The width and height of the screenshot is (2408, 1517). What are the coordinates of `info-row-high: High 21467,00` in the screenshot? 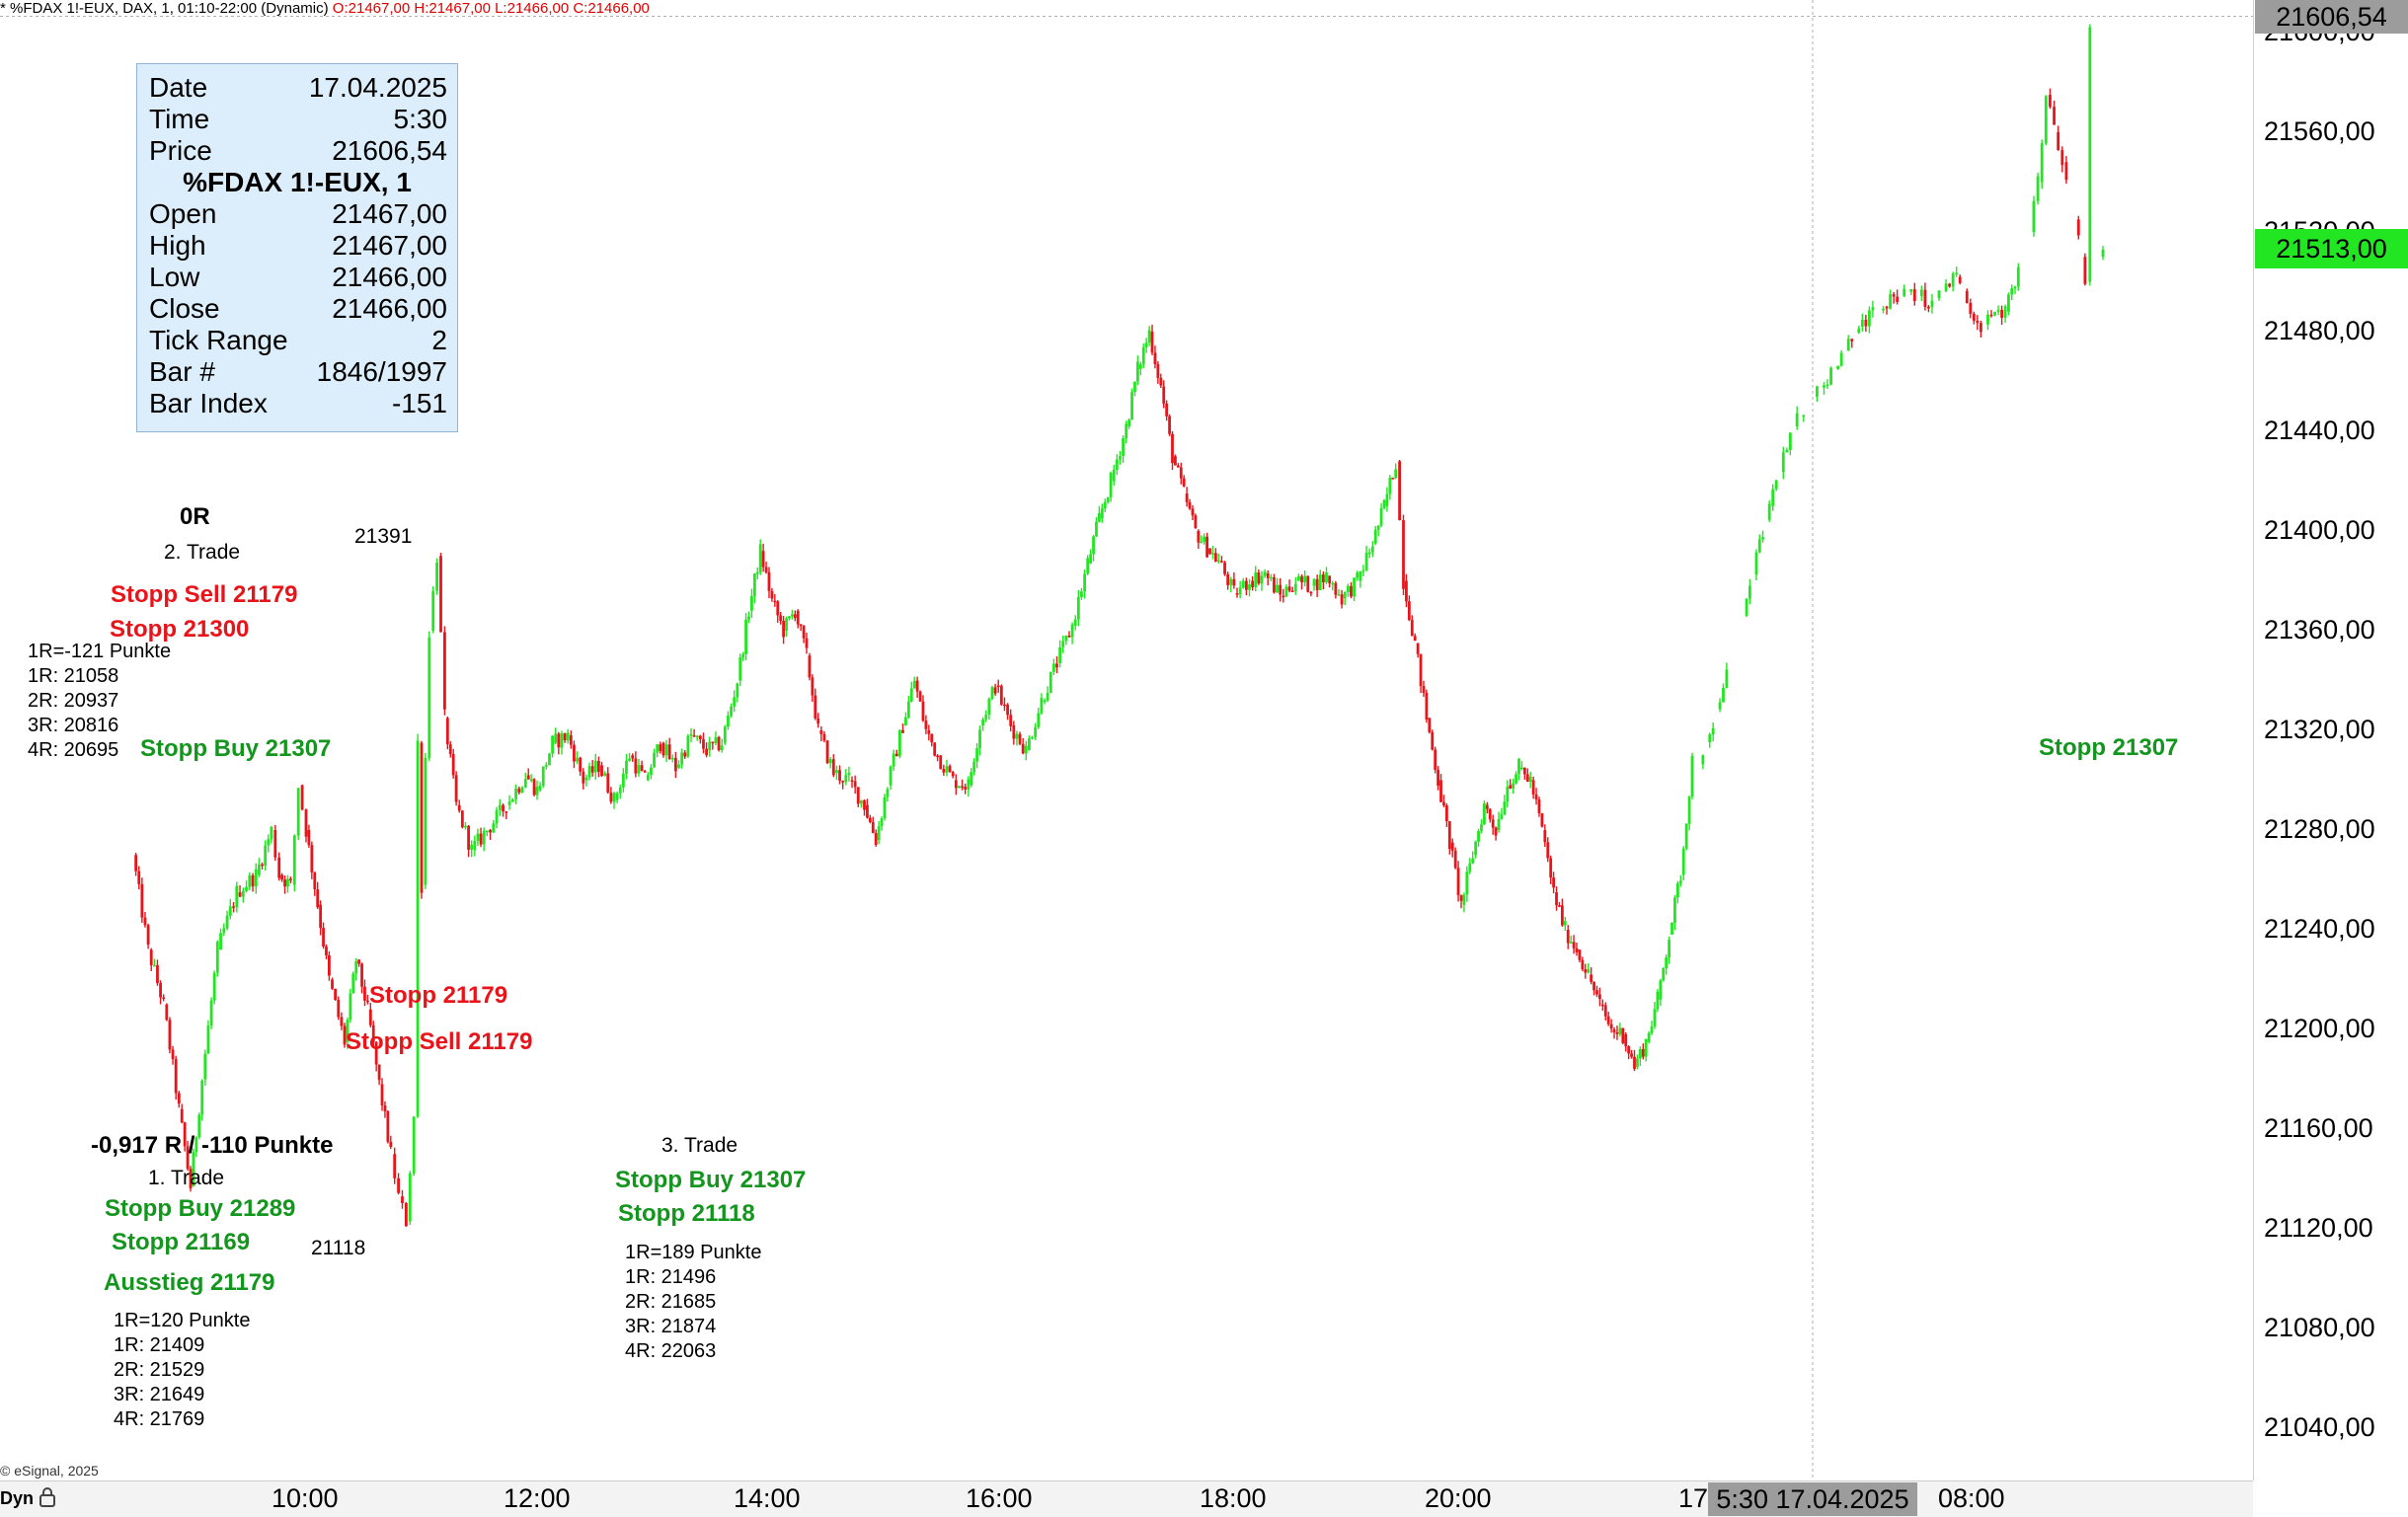 It's located at (298, 246).